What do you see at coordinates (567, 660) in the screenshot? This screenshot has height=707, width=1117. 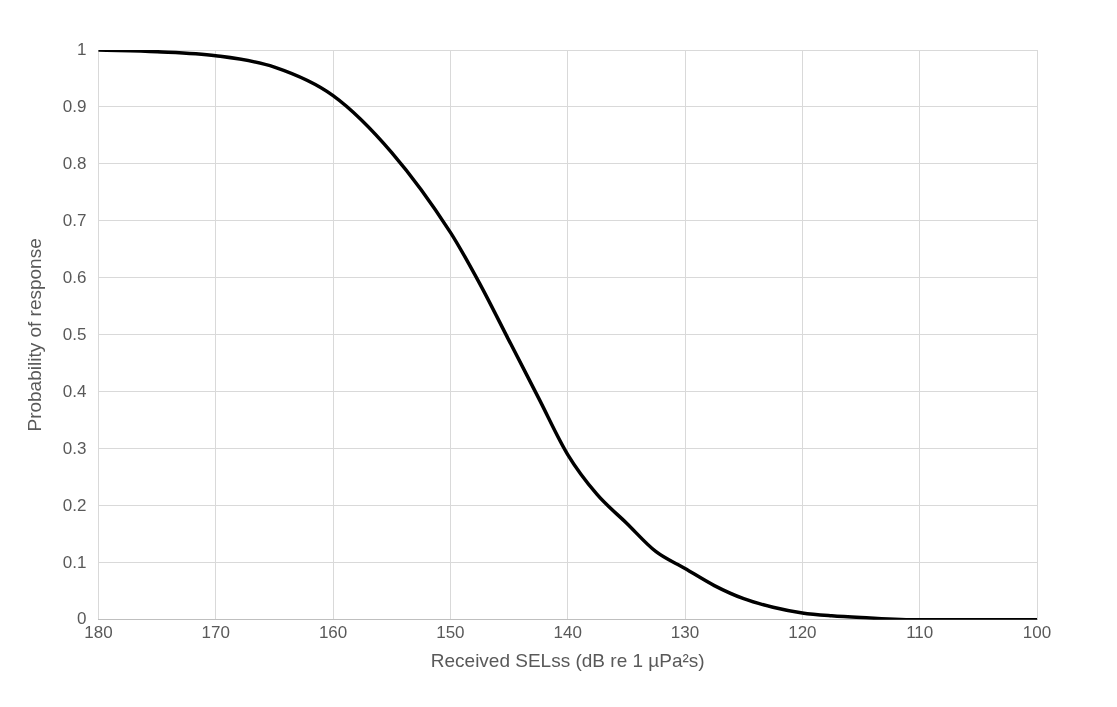 I see `x-axis-title: Received SELss (dB re 1 µPa²s)` at bounding box center [567, 660].